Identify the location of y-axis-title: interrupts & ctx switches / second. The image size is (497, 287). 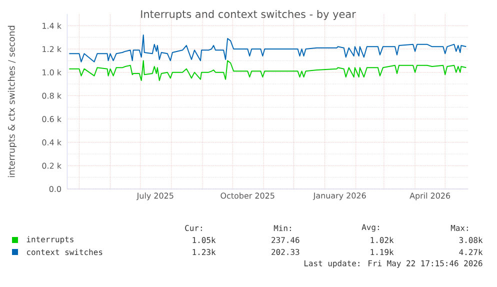
(12, 102).